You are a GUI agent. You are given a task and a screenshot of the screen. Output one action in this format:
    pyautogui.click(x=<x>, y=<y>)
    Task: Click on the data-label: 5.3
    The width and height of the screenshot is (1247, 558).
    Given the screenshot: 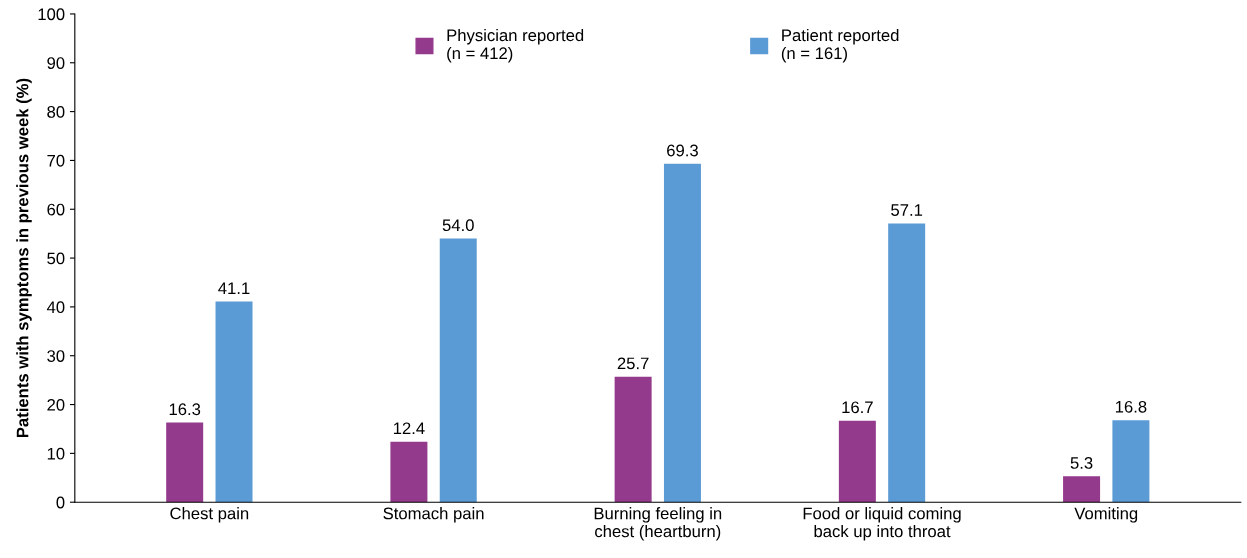 What is the action you would take?
    pyautogui.click(x=1081, y=463)
    